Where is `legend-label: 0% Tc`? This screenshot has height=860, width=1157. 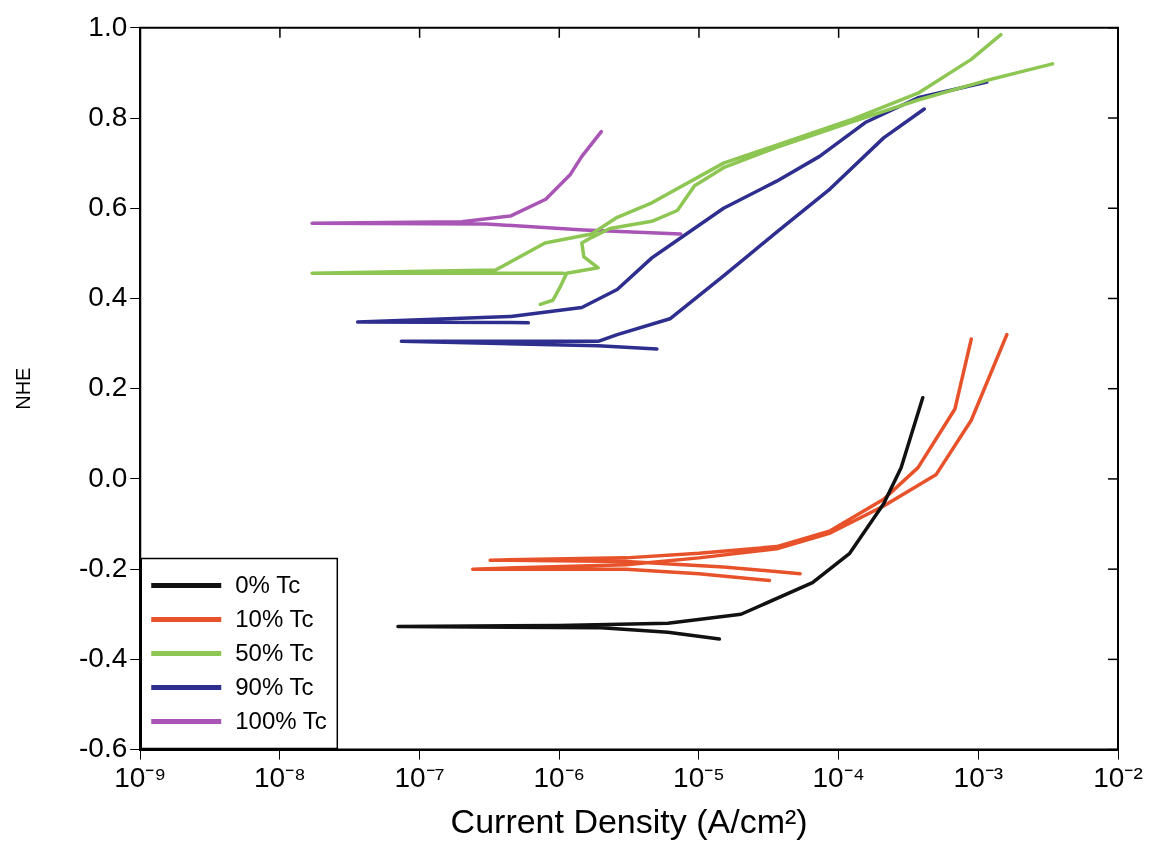 legend-label: 0% Tc is located at coordinates (268, 585).